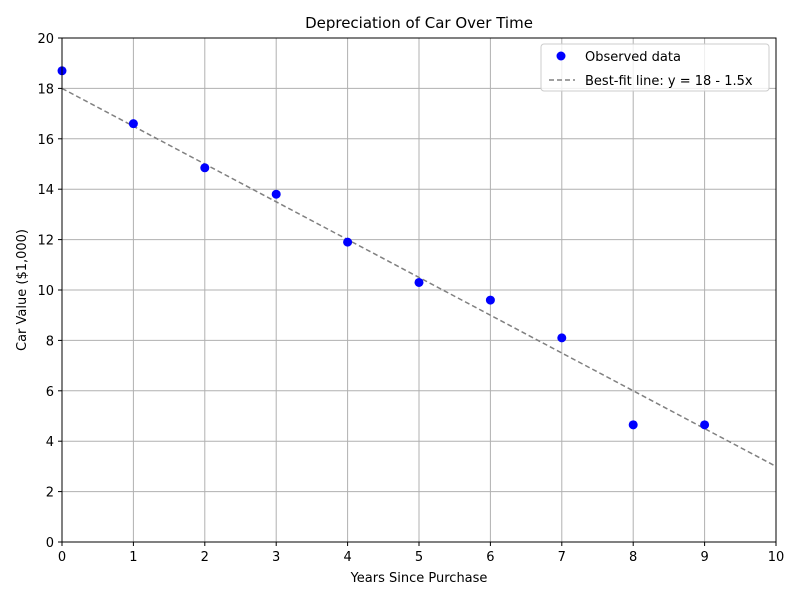 This screenshot has width=800, height=600. What do you see at coordinates (561, 56) in the screenshot?
I see `legend-marker-observed` at bounding box center [561, 56].